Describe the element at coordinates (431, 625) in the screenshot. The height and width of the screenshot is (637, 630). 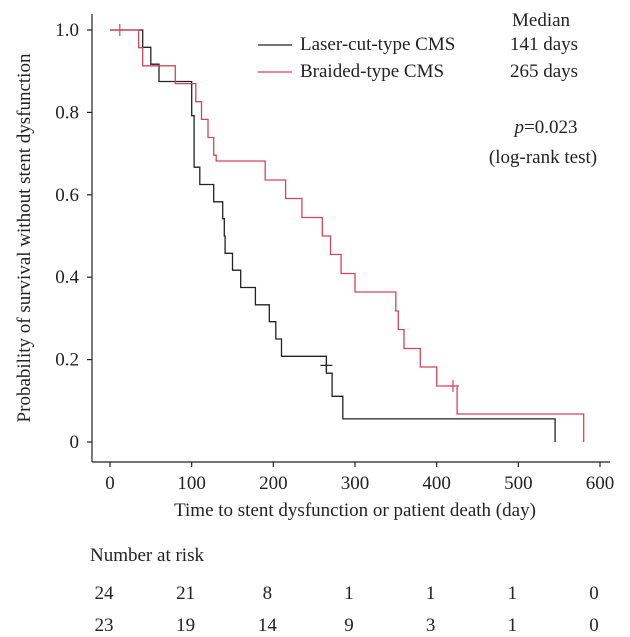
I see `risk-cell: 3` at that location.